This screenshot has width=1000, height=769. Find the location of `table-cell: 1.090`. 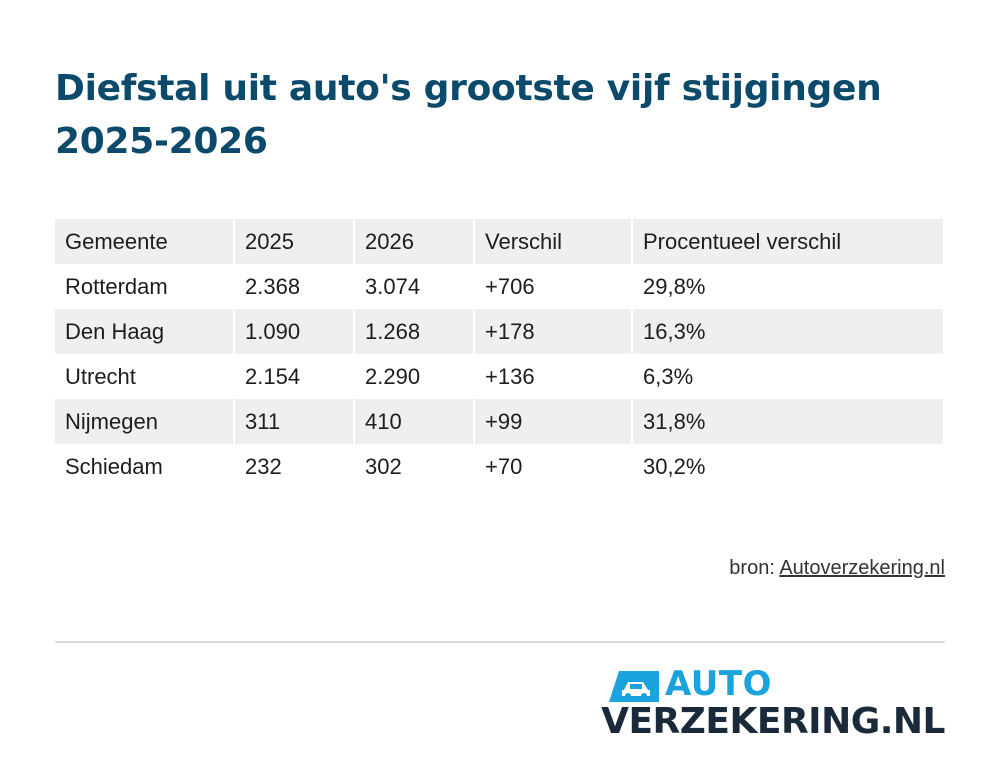

table-cell: 1.090 is located at coordinates (295, 331).